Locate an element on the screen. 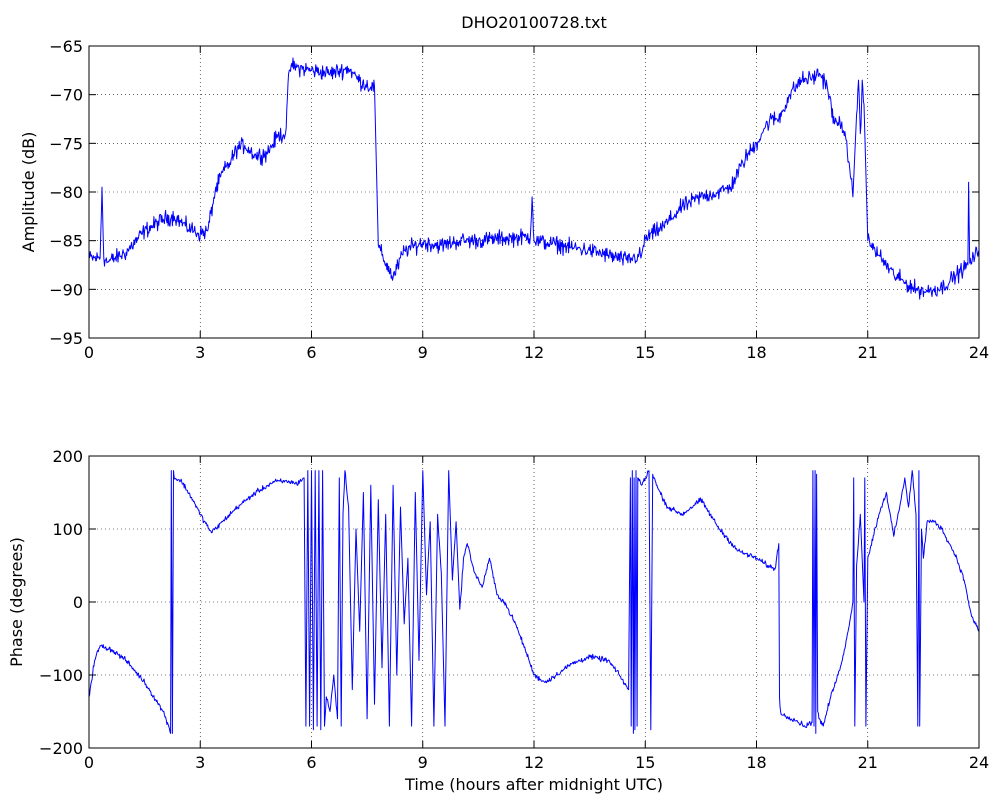 The width and height of the screenshot is (998, 806). phase-xtick-label: 0 is located at coordinates (89, 762).